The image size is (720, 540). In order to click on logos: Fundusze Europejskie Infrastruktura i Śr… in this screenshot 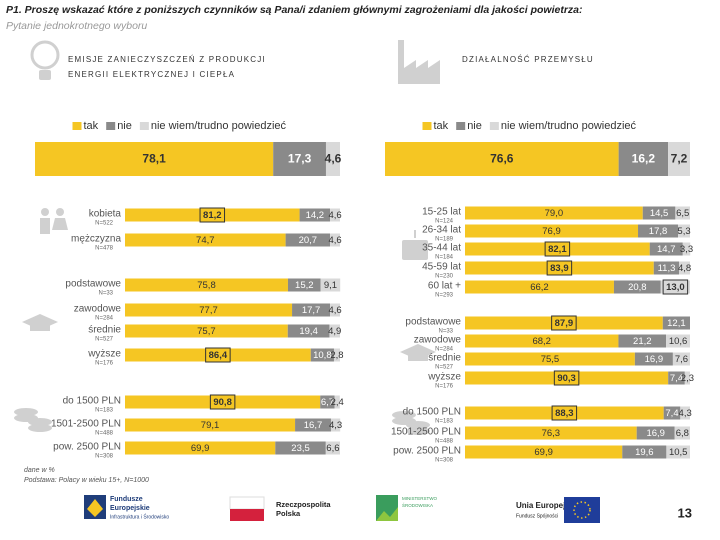, I will do `click(342, 509)`.